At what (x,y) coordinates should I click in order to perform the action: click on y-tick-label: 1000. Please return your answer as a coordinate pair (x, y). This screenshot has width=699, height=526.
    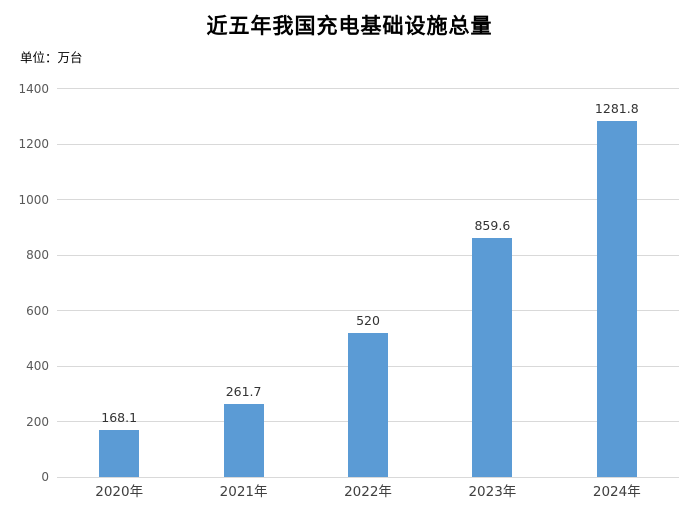
    Looking at the image, I should click on (33, 199).